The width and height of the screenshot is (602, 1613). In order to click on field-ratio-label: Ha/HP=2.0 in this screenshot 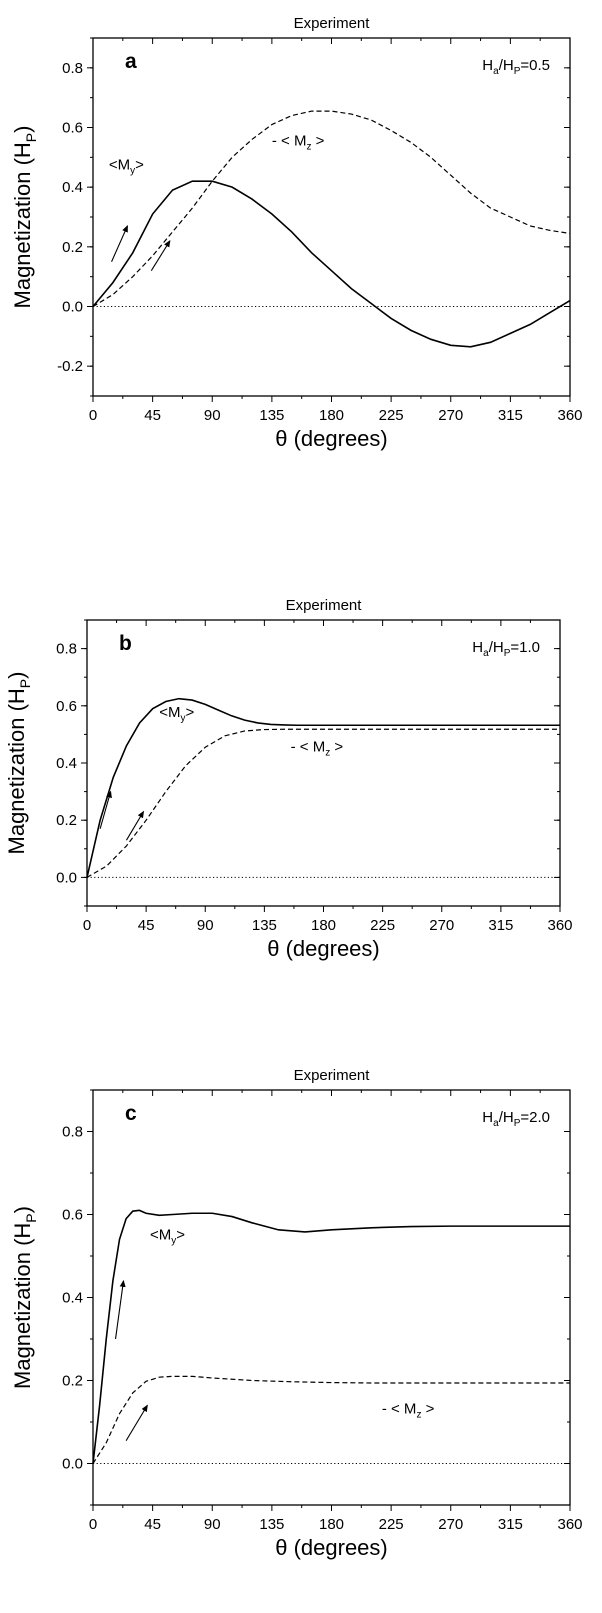, I will do `click(516, 1119)`.